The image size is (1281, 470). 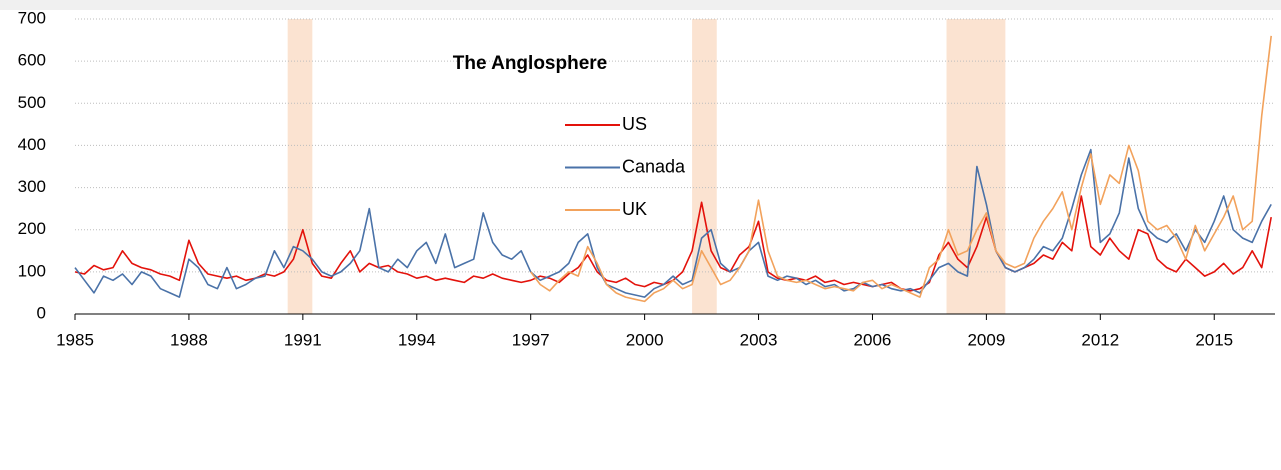 What do you see at coordinates (32, 270) in the screenshot?
I see `y-tick-label: 100` at bounding box center [32, 270].